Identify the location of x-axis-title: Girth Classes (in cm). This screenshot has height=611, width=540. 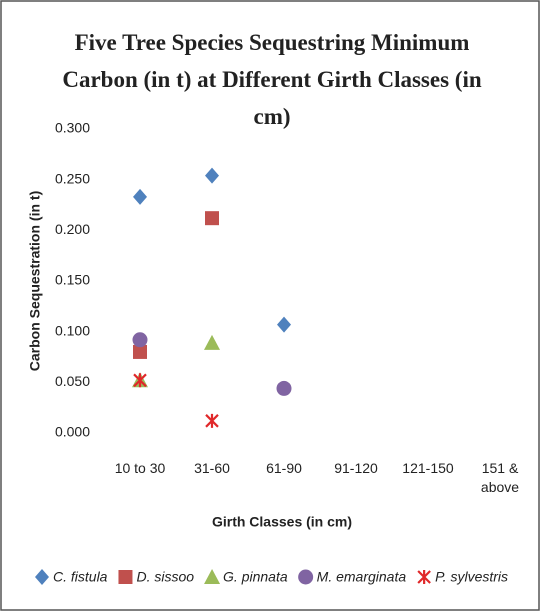
(282, 522).